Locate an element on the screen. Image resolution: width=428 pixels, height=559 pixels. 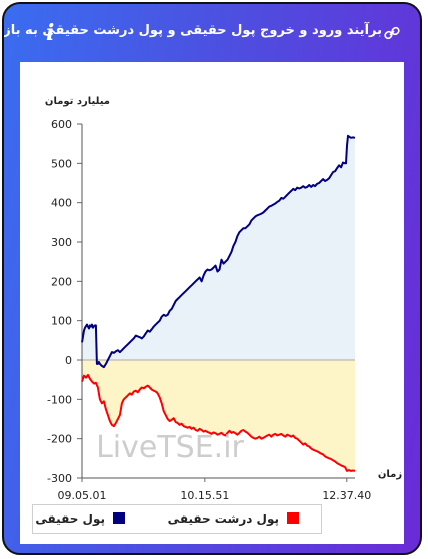
legend-label: پول حقیقی is located at coordinates (70, 519).